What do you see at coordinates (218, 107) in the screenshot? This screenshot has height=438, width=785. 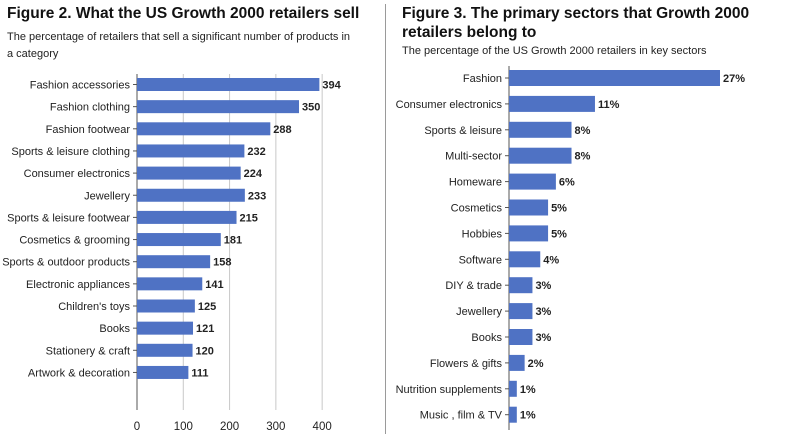 I see `bar-fashion-clothing` at bounding box center [218, 107].